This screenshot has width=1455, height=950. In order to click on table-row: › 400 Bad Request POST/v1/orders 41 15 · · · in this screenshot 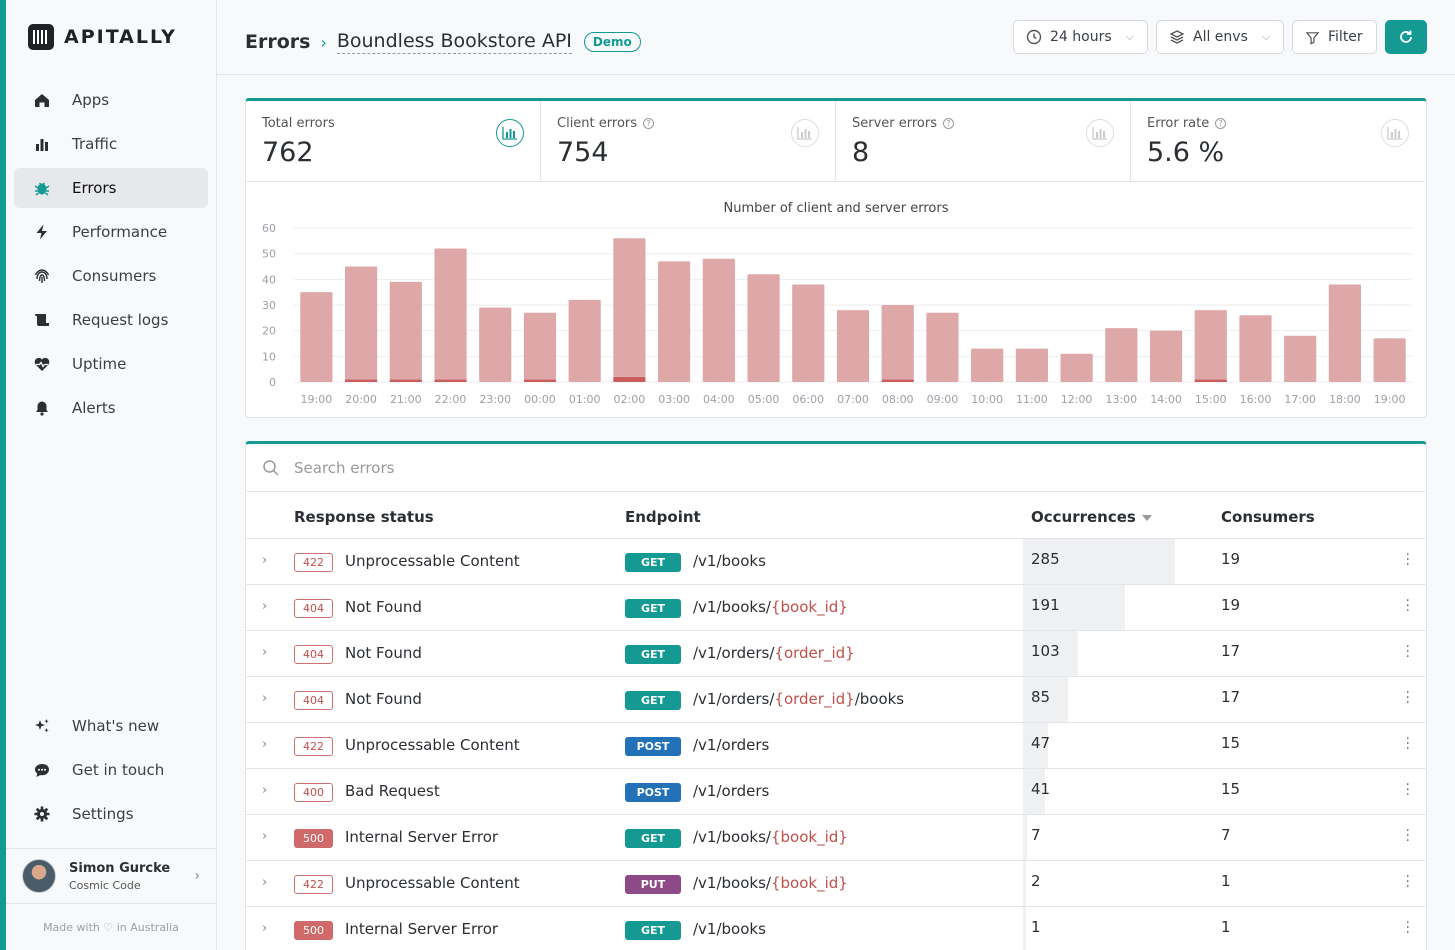, I will do `click(836, 792)`.